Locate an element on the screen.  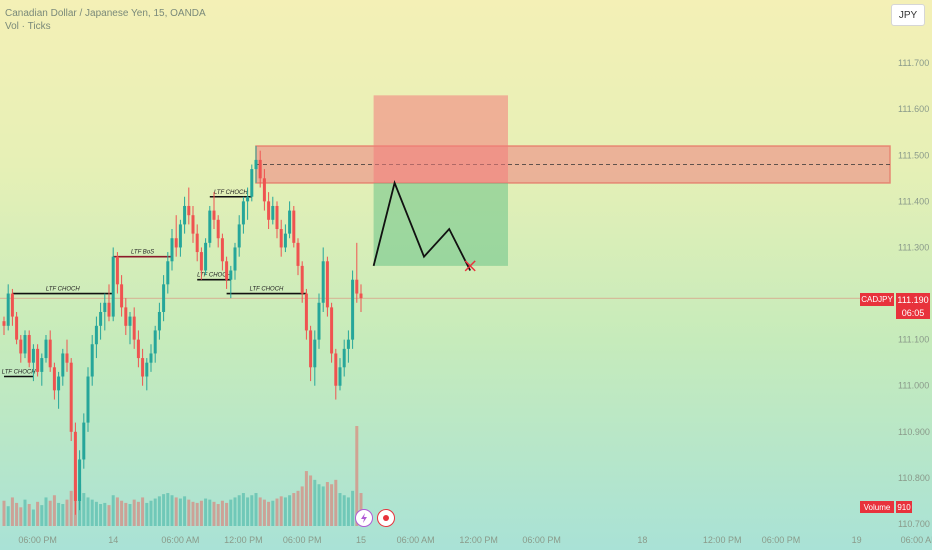
x-tick-label: 12:00 PM is located at coordinates (722, 540).